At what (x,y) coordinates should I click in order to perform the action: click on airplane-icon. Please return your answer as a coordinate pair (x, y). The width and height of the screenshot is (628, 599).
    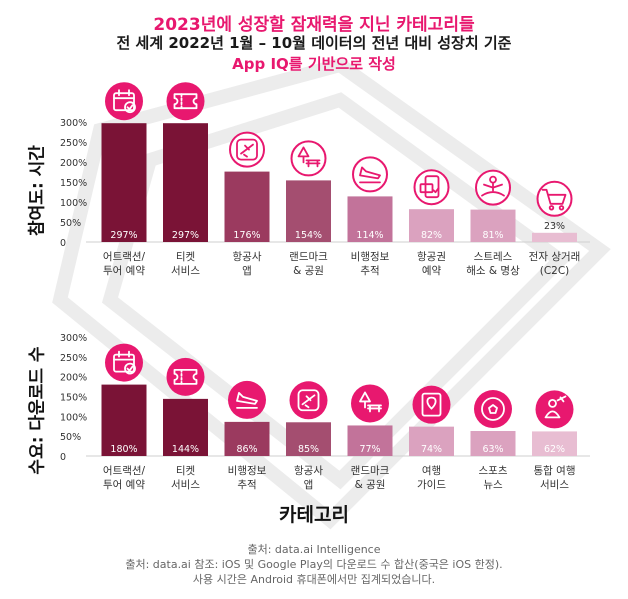
    Looking at the image, I should click on (308, 400).